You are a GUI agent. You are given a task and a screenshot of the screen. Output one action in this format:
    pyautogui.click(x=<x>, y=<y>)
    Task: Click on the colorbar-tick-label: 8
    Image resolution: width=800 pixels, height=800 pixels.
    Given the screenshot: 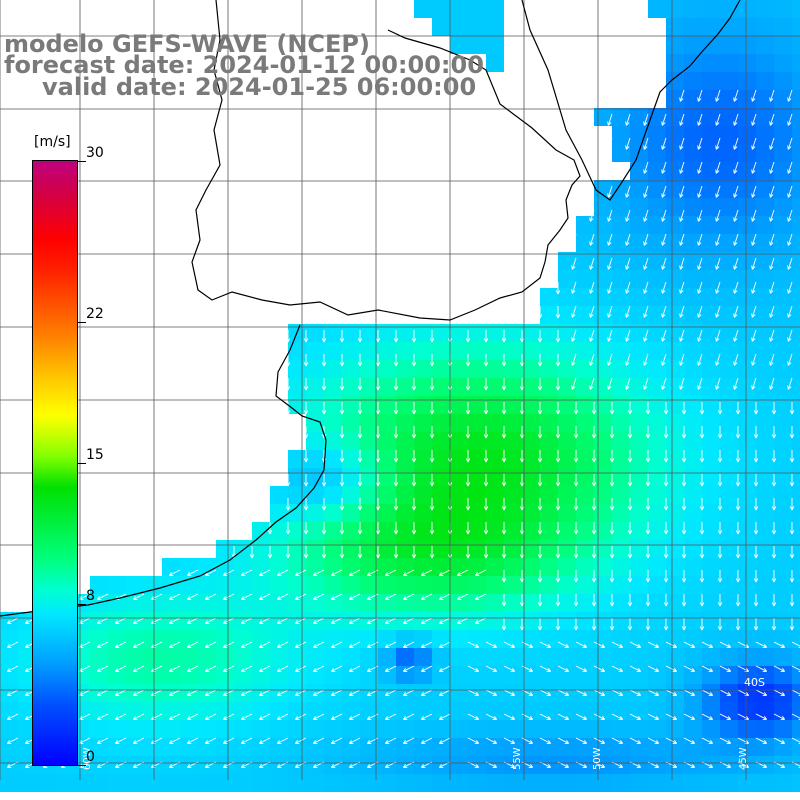 What is the action you would take?
    pyautogui.click(x=90, y=595)
    